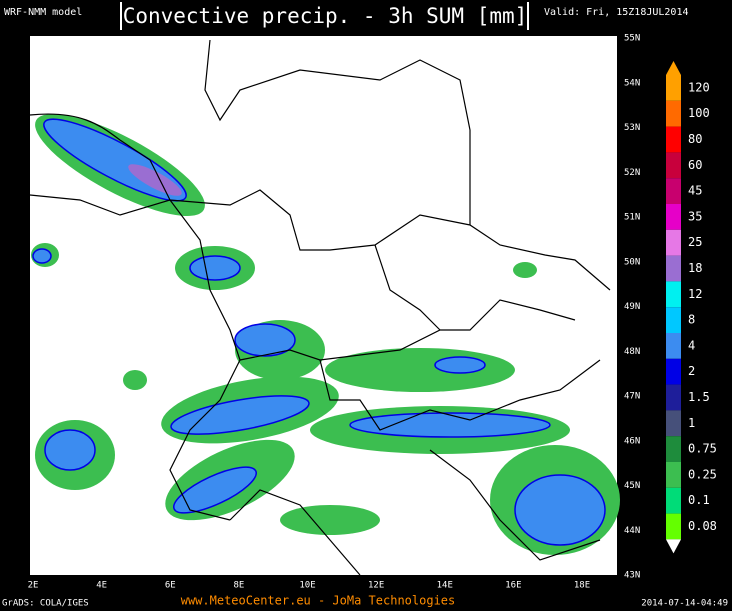 The width and height of the screenshot is (732, 611). What do you see at coordinates (691, 345) in the screenshot?
I see `colorbar-label: 4` at bounding box center [691, 345].